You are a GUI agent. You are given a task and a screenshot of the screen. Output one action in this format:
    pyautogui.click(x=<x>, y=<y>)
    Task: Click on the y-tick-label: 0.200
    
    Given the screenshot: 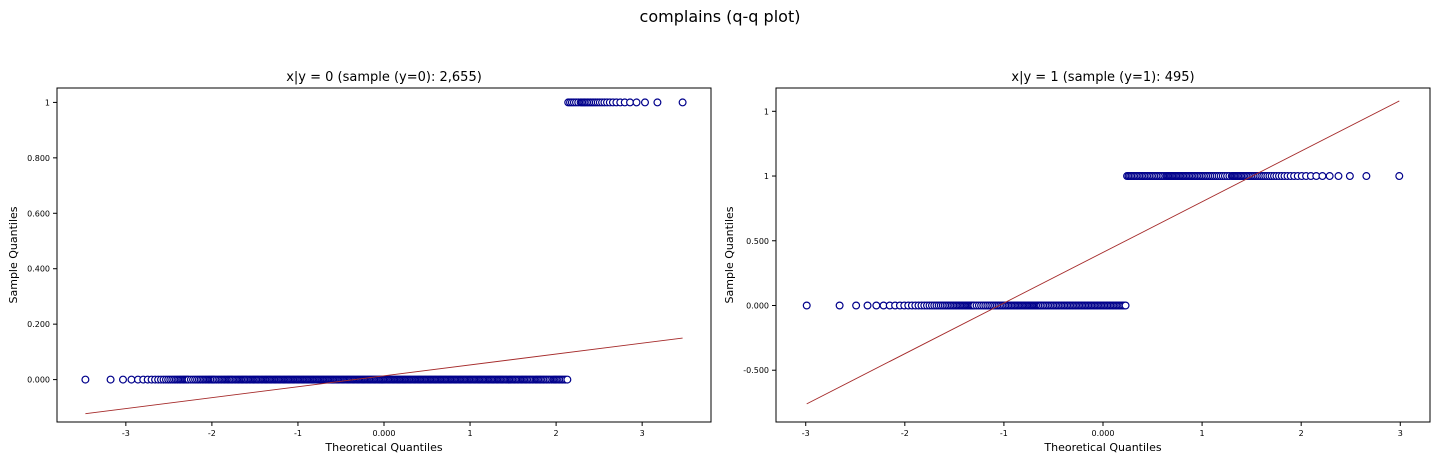 What is the action you would take?
    pyautogui.click(x=38, y=324)
    